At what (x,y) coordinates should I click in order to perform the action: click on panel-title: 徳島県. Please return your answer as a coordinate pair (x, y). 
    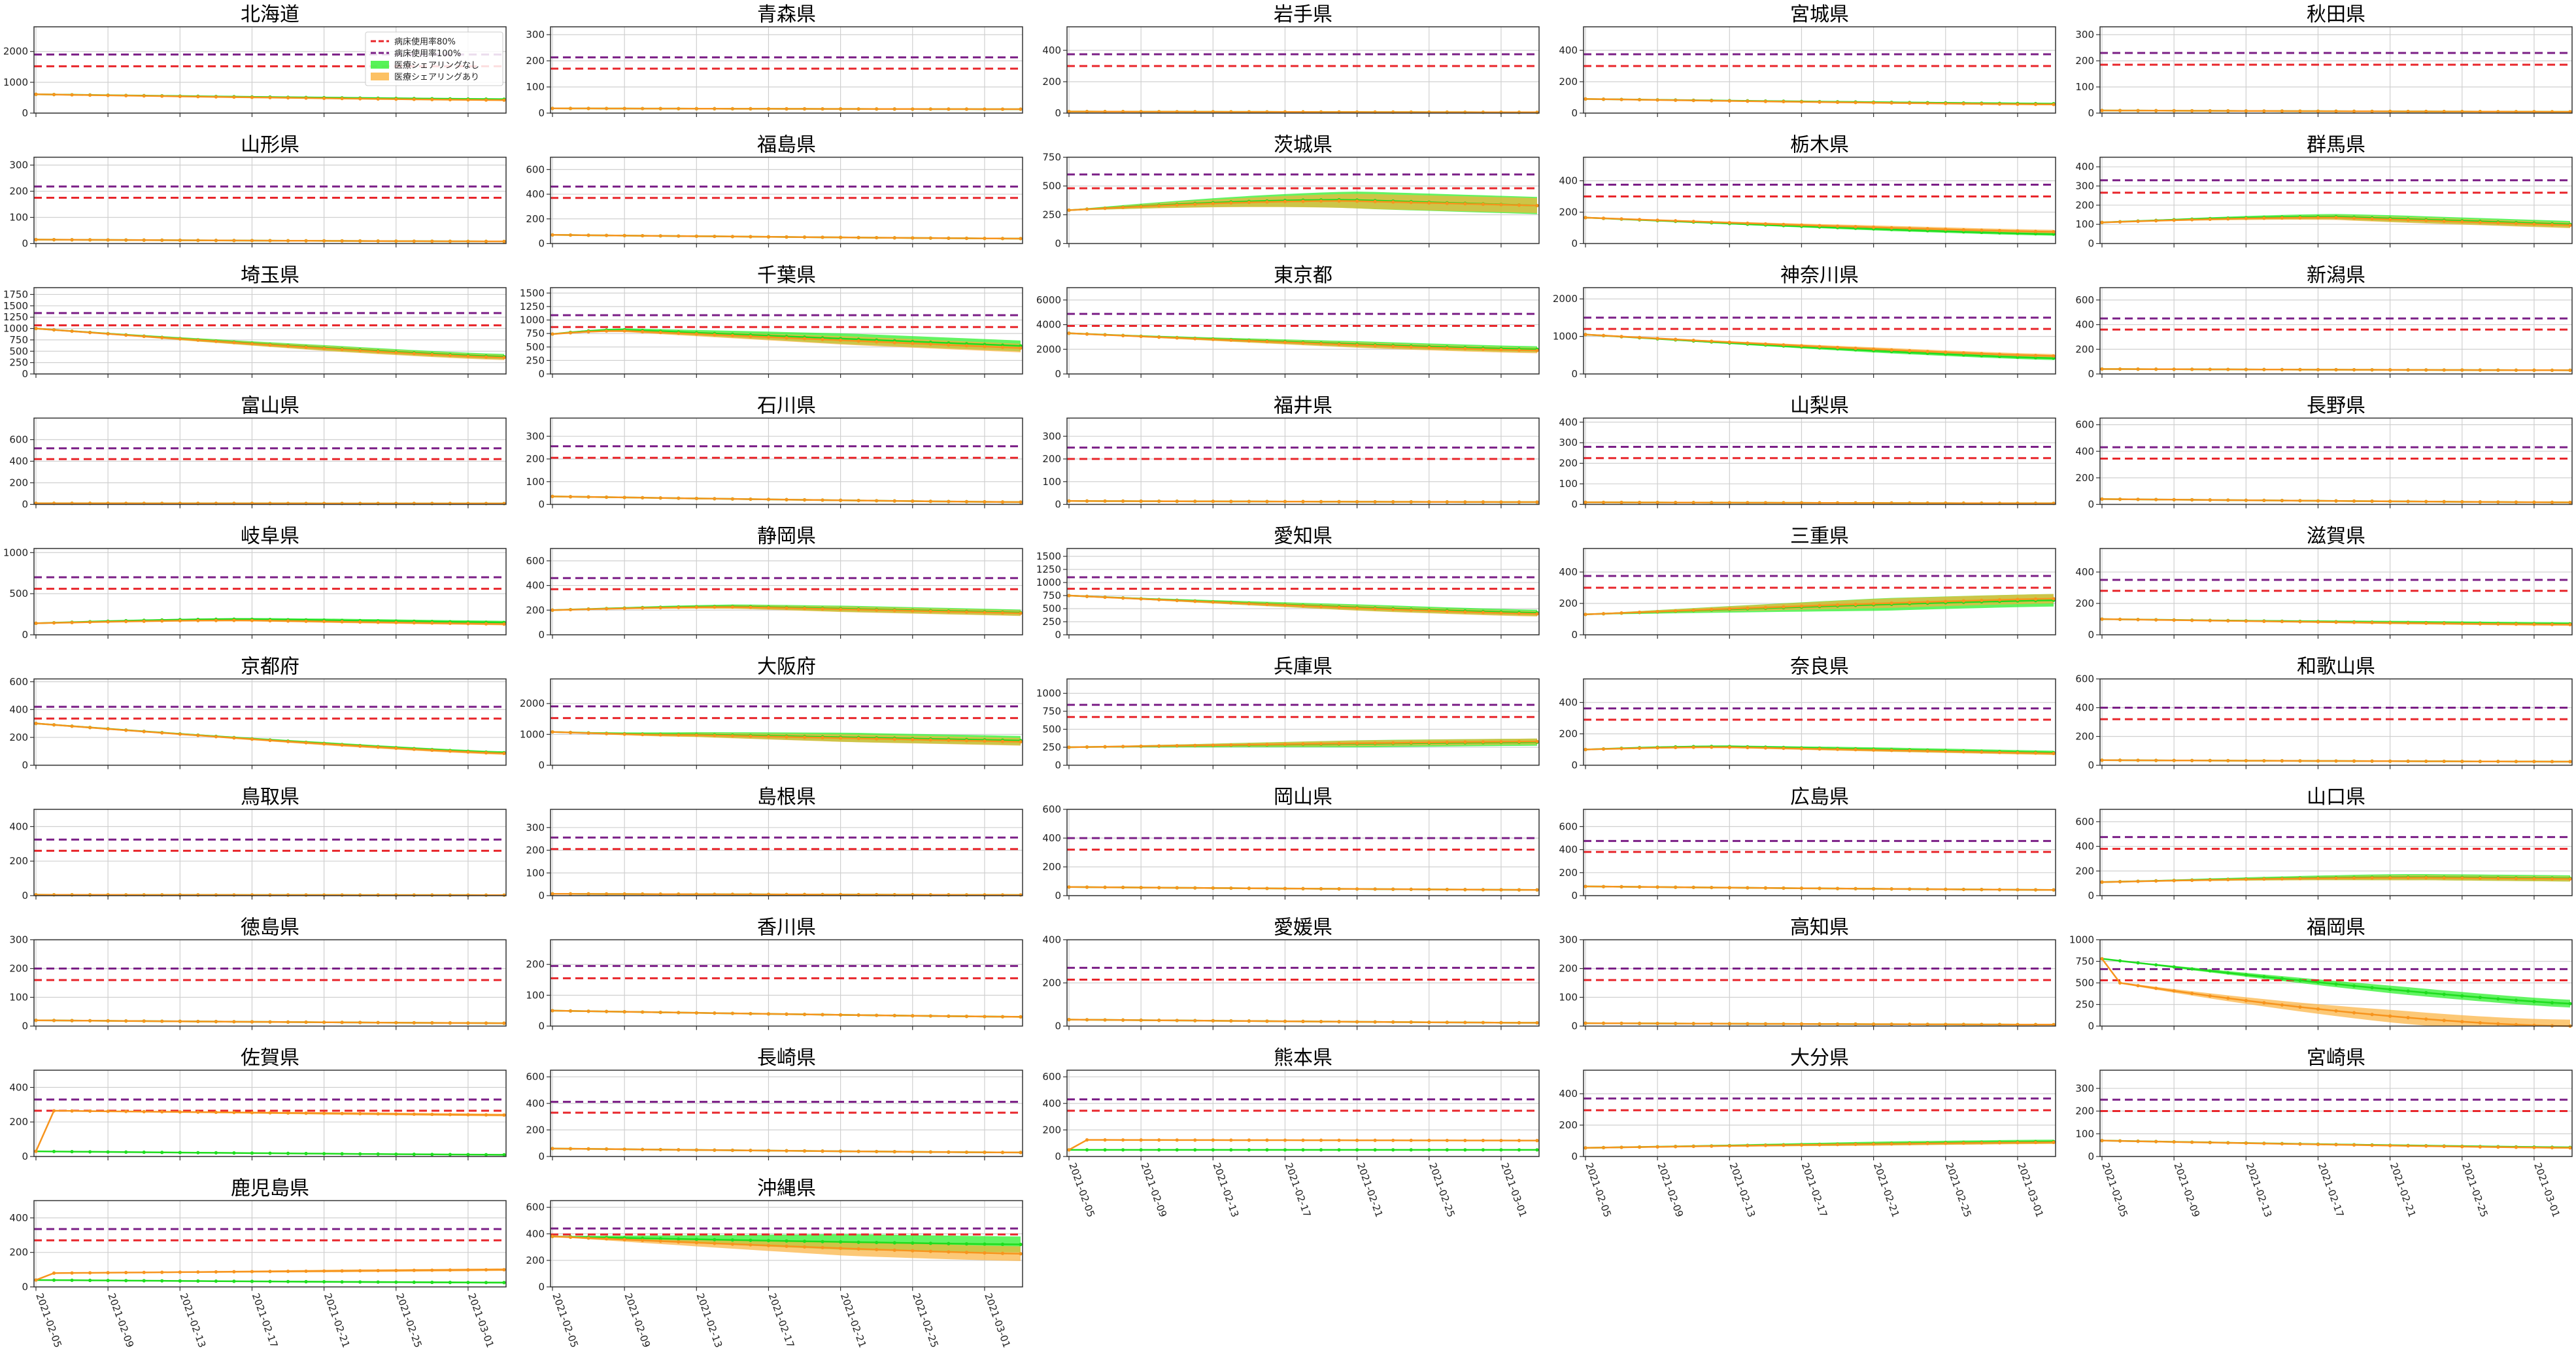
    Looking at the image, I should click on (270, 928).